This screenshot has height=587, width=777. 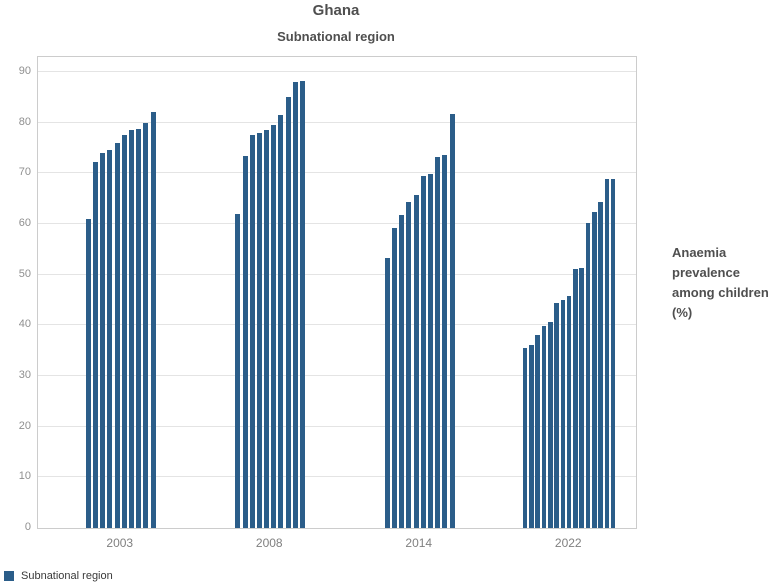 What do you see at coordinates (24, 375) in the screenshot?
I see `y-tick-label-30: 30` at bounding box center [24, 375].